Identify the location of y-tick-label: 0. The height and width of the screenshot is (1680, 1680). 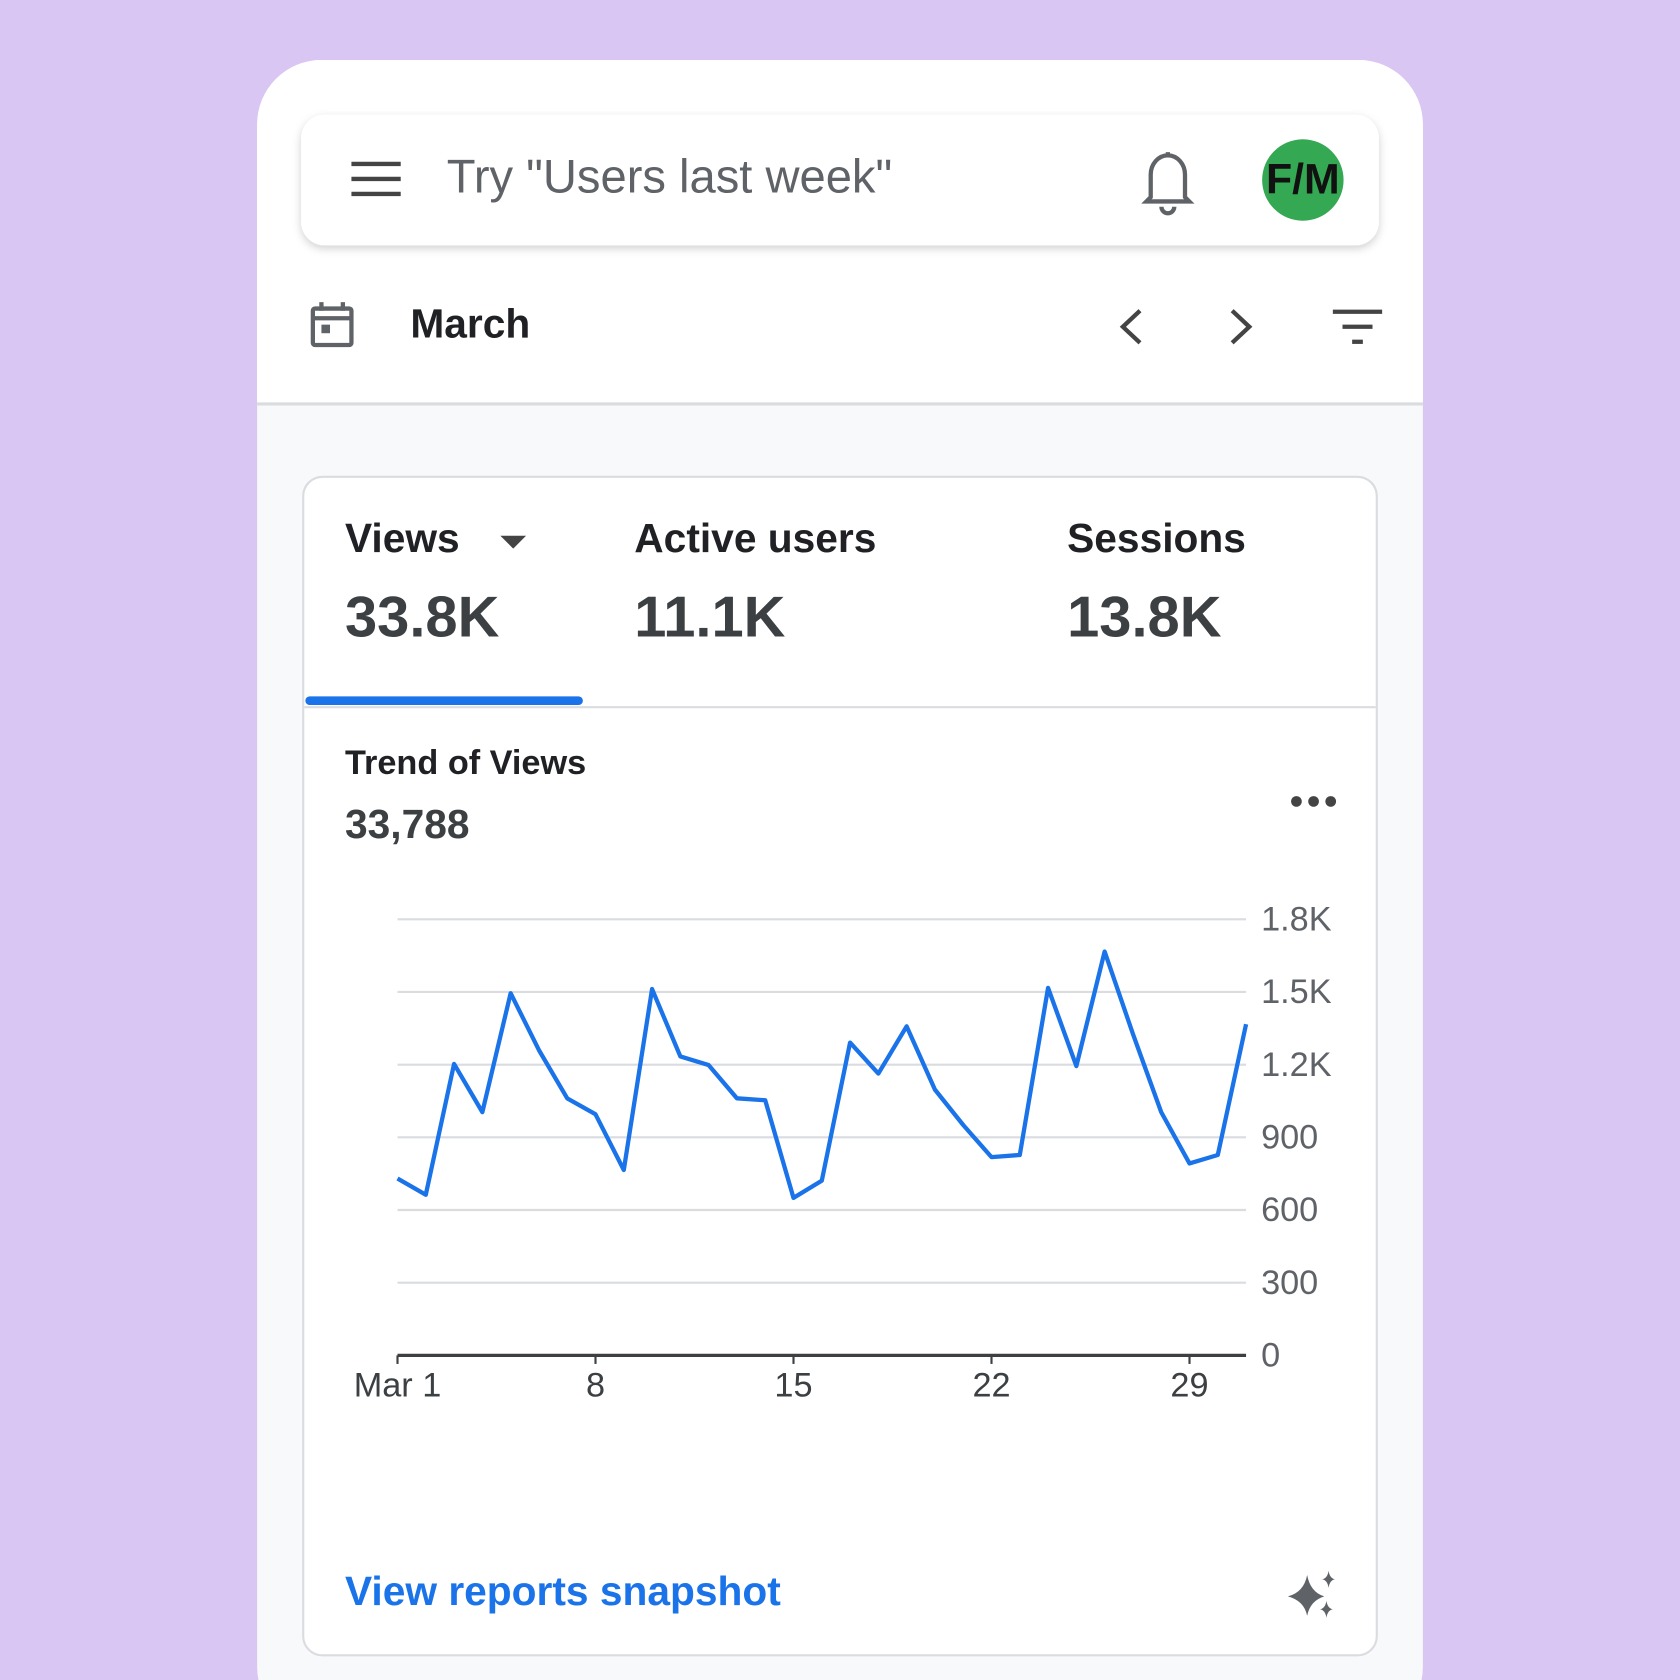
(1270, 1356).